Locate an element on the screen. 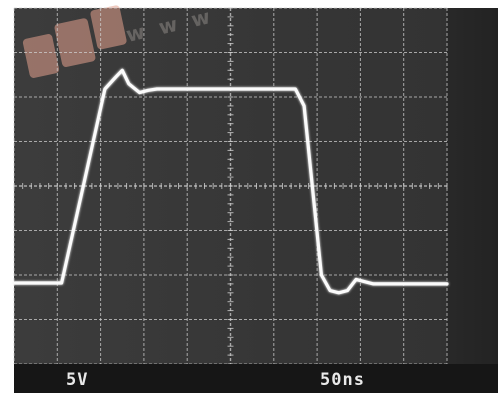  scale-readout-bar: 5V 50ns is located at coordinates (256, 378).